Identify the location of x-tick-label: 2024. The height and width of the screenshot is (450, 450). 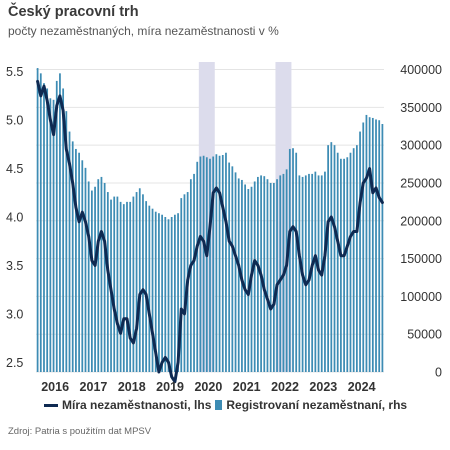
(362, 387).